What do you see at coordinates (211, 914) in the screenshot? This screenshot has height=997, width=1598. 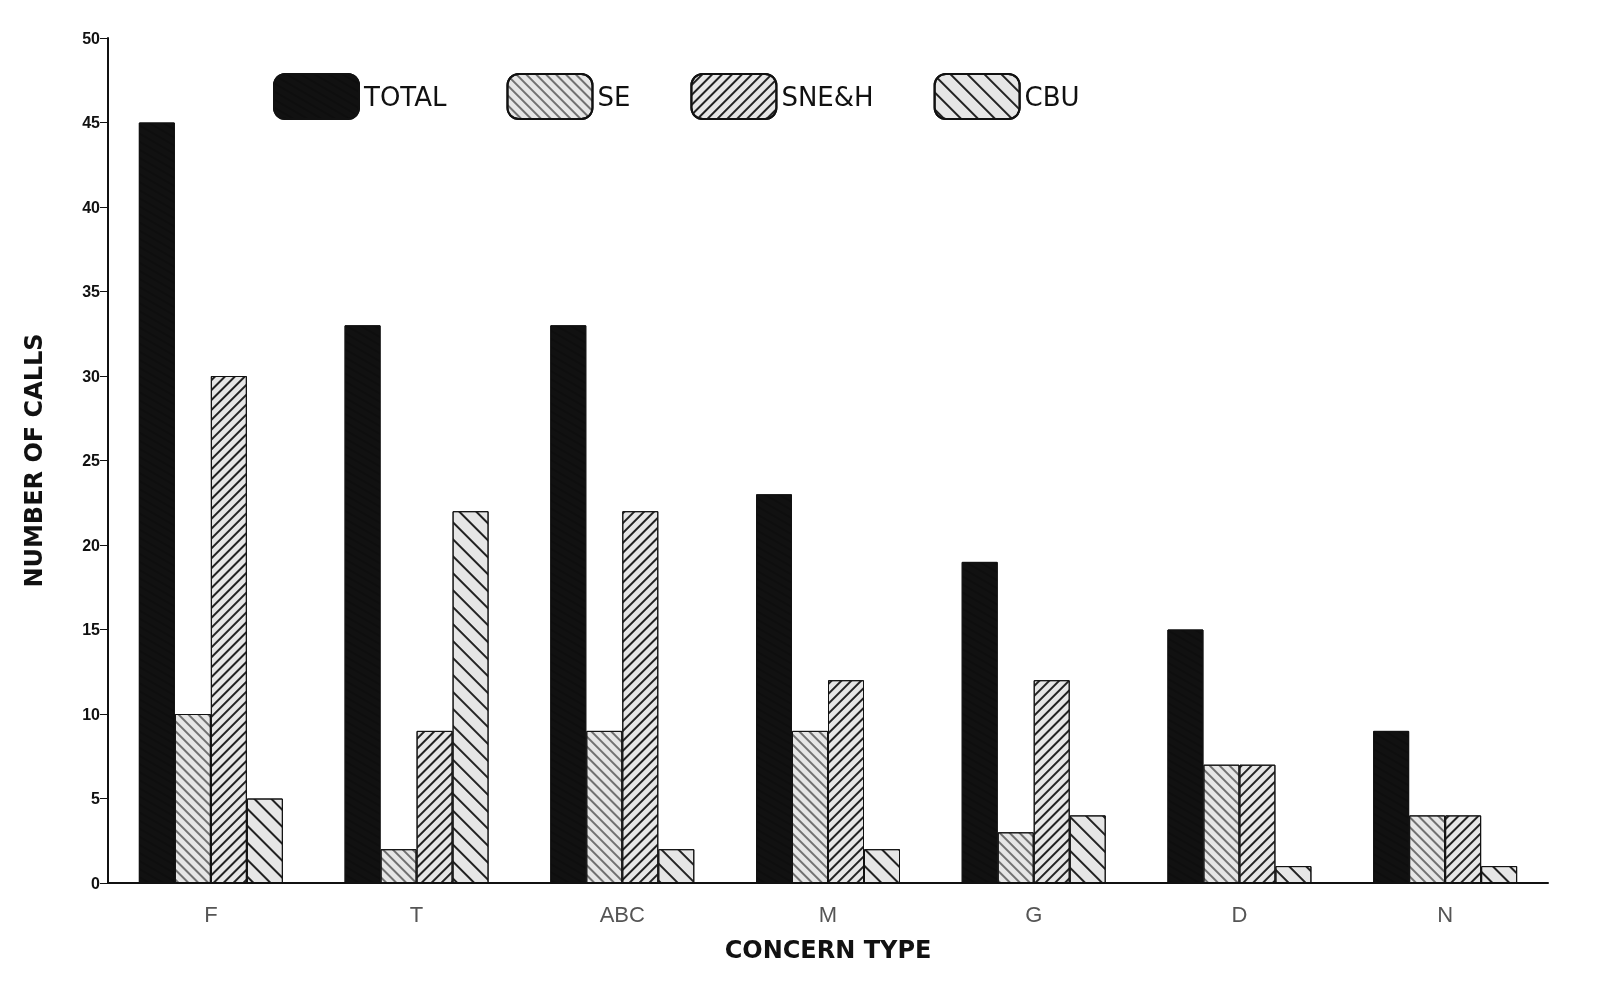 I see `x-tick-label: F` at bounding box center [211, 914].